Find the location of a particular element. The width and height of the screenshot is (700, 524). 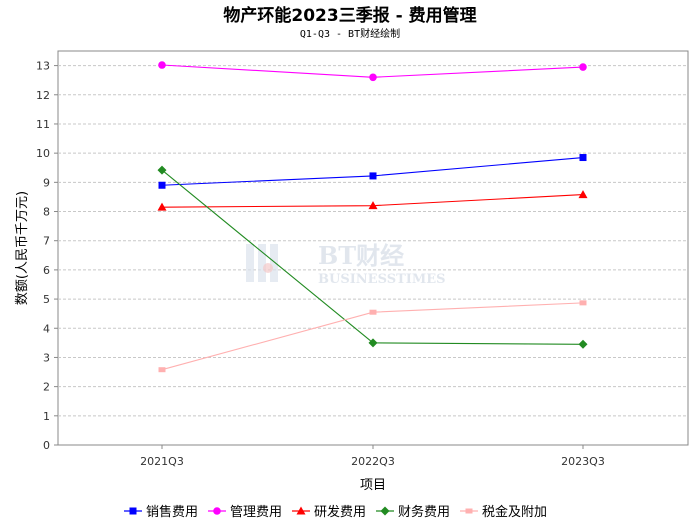

watermark-logo-dot is located at coordinates (268, 268).